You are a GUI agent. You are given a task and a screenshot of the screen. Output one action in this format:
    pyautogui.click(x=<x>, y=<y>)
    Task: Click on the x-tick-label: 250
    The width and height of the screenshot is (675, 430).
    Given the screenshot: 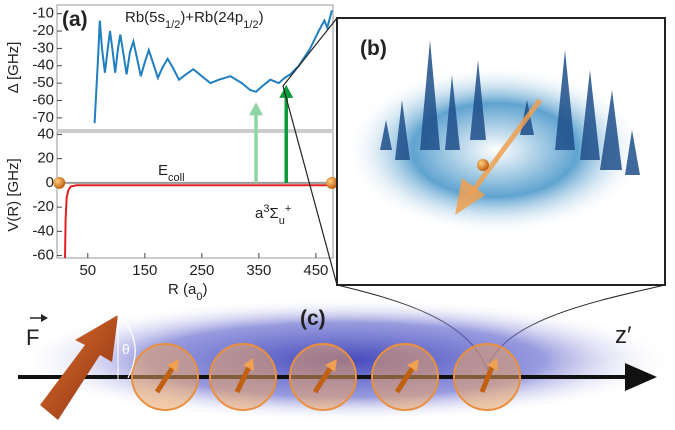 What is the action you would take?
    pyautogui.click(x=201, y=270)
    